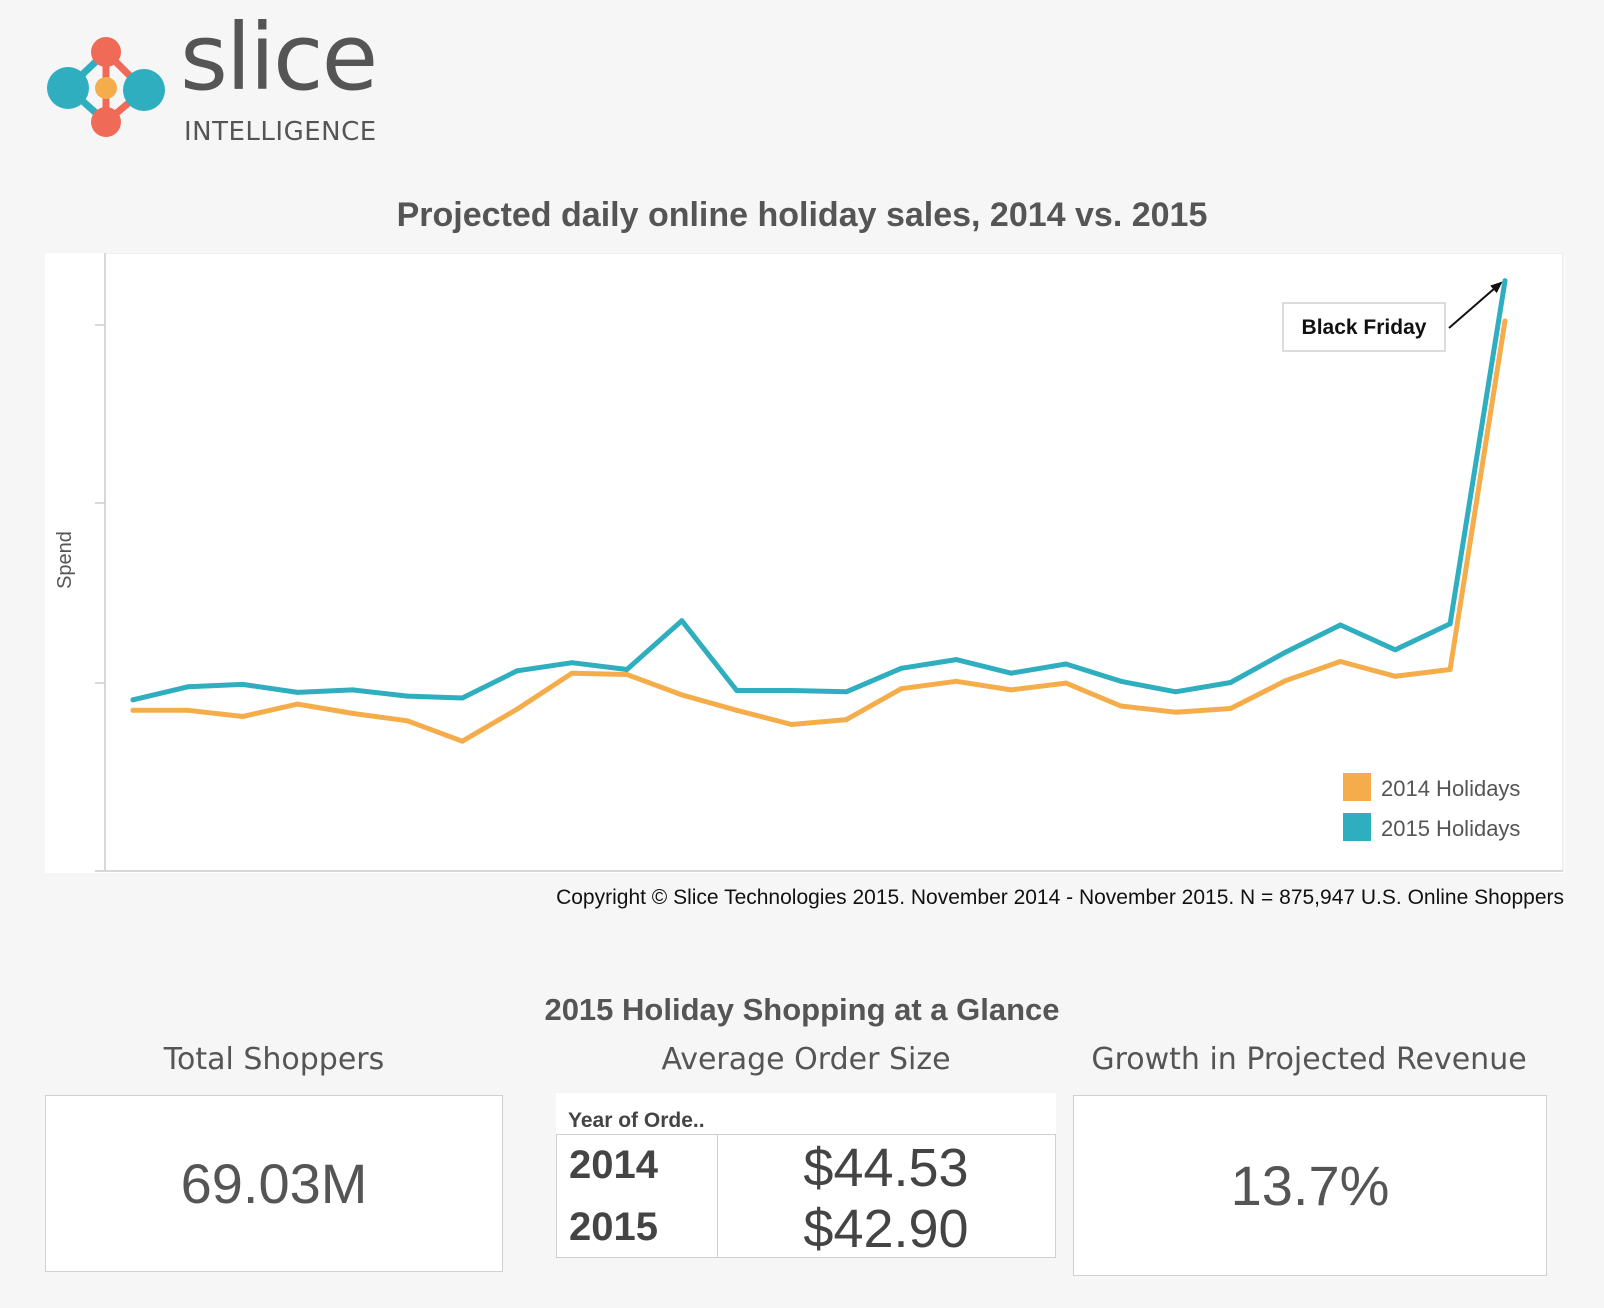 This screenshot has height=1308, width=1604. I want to click on growth-heading: Growth in Projected Revenue, so click(1309, 1059).